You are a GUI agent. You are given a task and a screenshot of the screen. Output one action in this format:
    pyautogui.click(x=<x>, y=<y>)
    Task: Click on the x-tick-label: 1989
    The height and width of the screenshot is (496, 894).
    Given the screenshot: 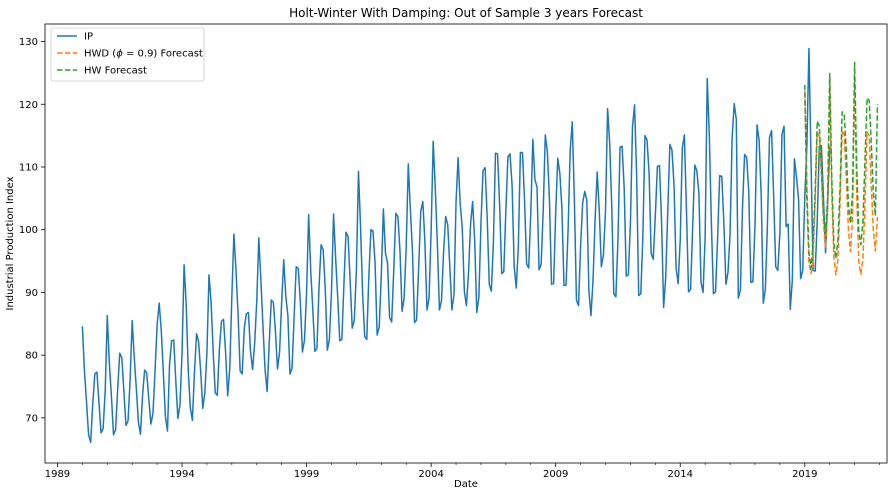 What is the action you would take?
    pyautogui.click(x=57, y=474)
    